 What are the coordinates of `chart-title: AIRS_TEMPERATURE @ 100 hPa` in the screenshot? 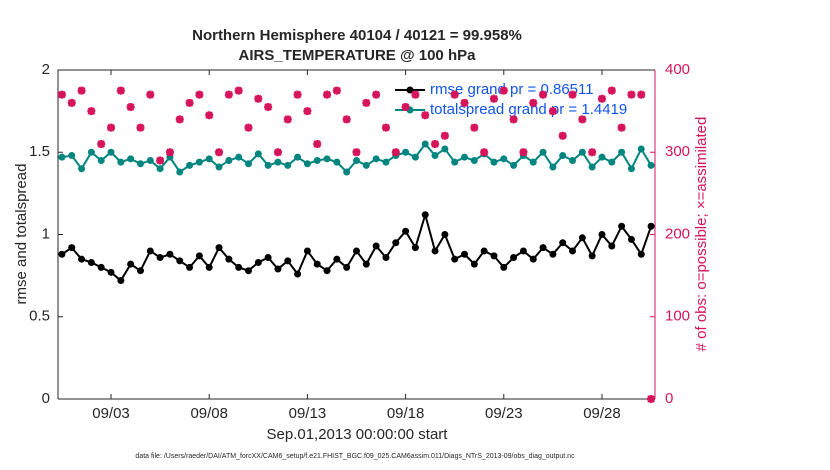 It's located at (358, 55).